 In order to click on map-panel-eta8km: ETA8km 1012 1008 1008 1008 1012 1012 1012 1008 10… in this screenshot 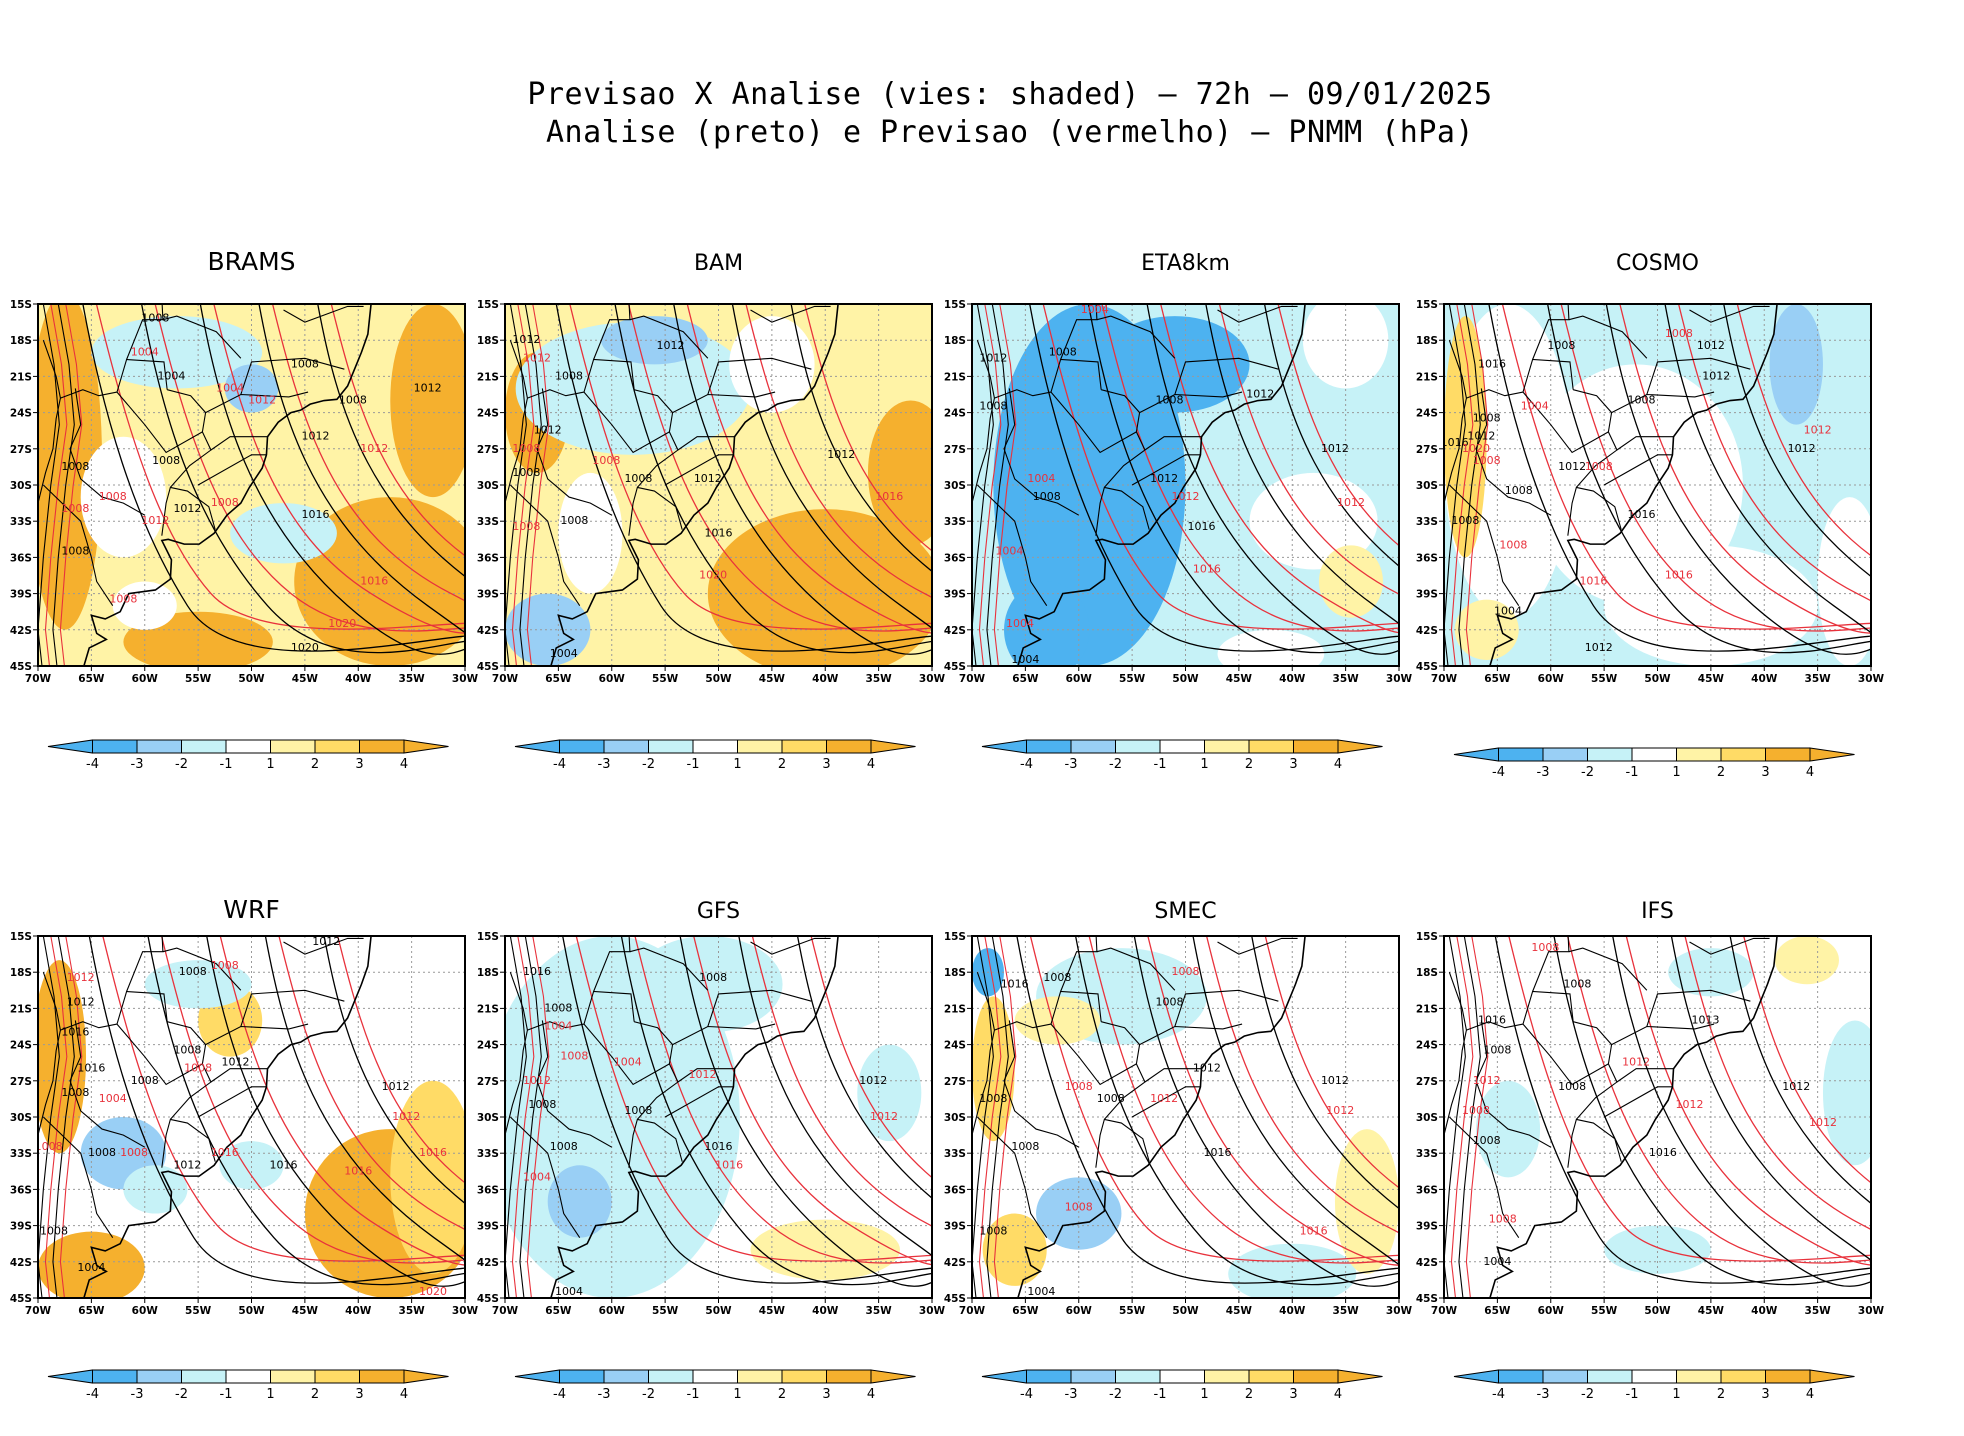, I will do `click(1178, 511)`.